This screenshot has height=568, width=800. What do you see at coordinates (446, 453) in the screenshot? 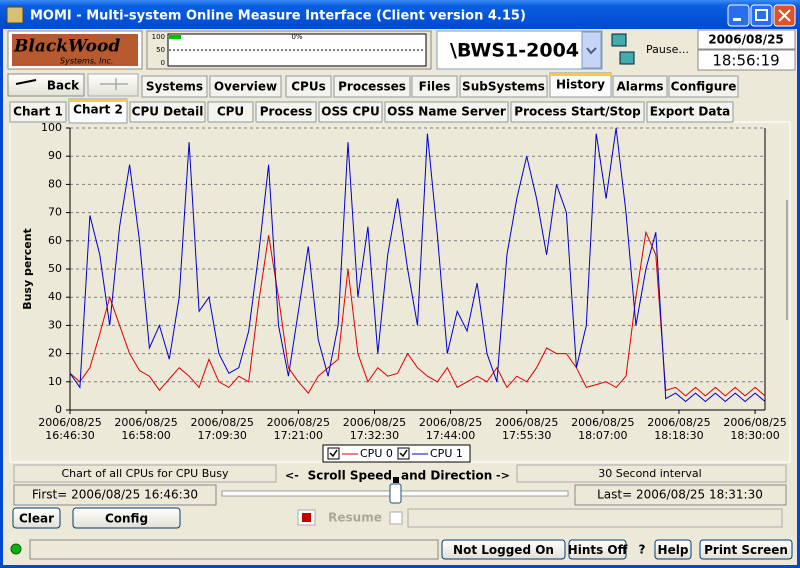
I see `legend-label: CPU 1` at bounding box center [446, 453].